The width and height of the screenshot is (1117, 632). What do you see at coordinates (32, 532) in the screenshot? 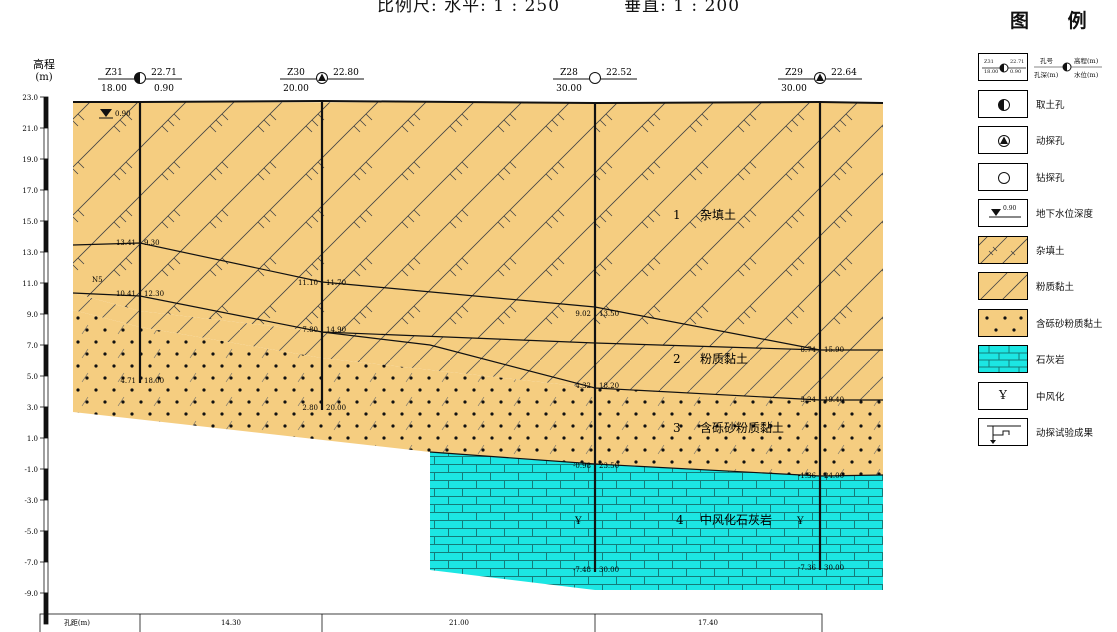
I see `axis-tick-label: -5.0` at bounding box center [32, 532].